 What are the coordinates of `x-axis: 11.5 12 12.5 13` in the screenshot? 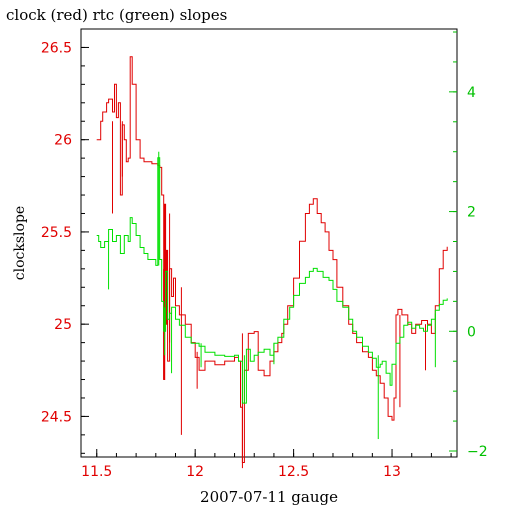 It's located at (266, 464).